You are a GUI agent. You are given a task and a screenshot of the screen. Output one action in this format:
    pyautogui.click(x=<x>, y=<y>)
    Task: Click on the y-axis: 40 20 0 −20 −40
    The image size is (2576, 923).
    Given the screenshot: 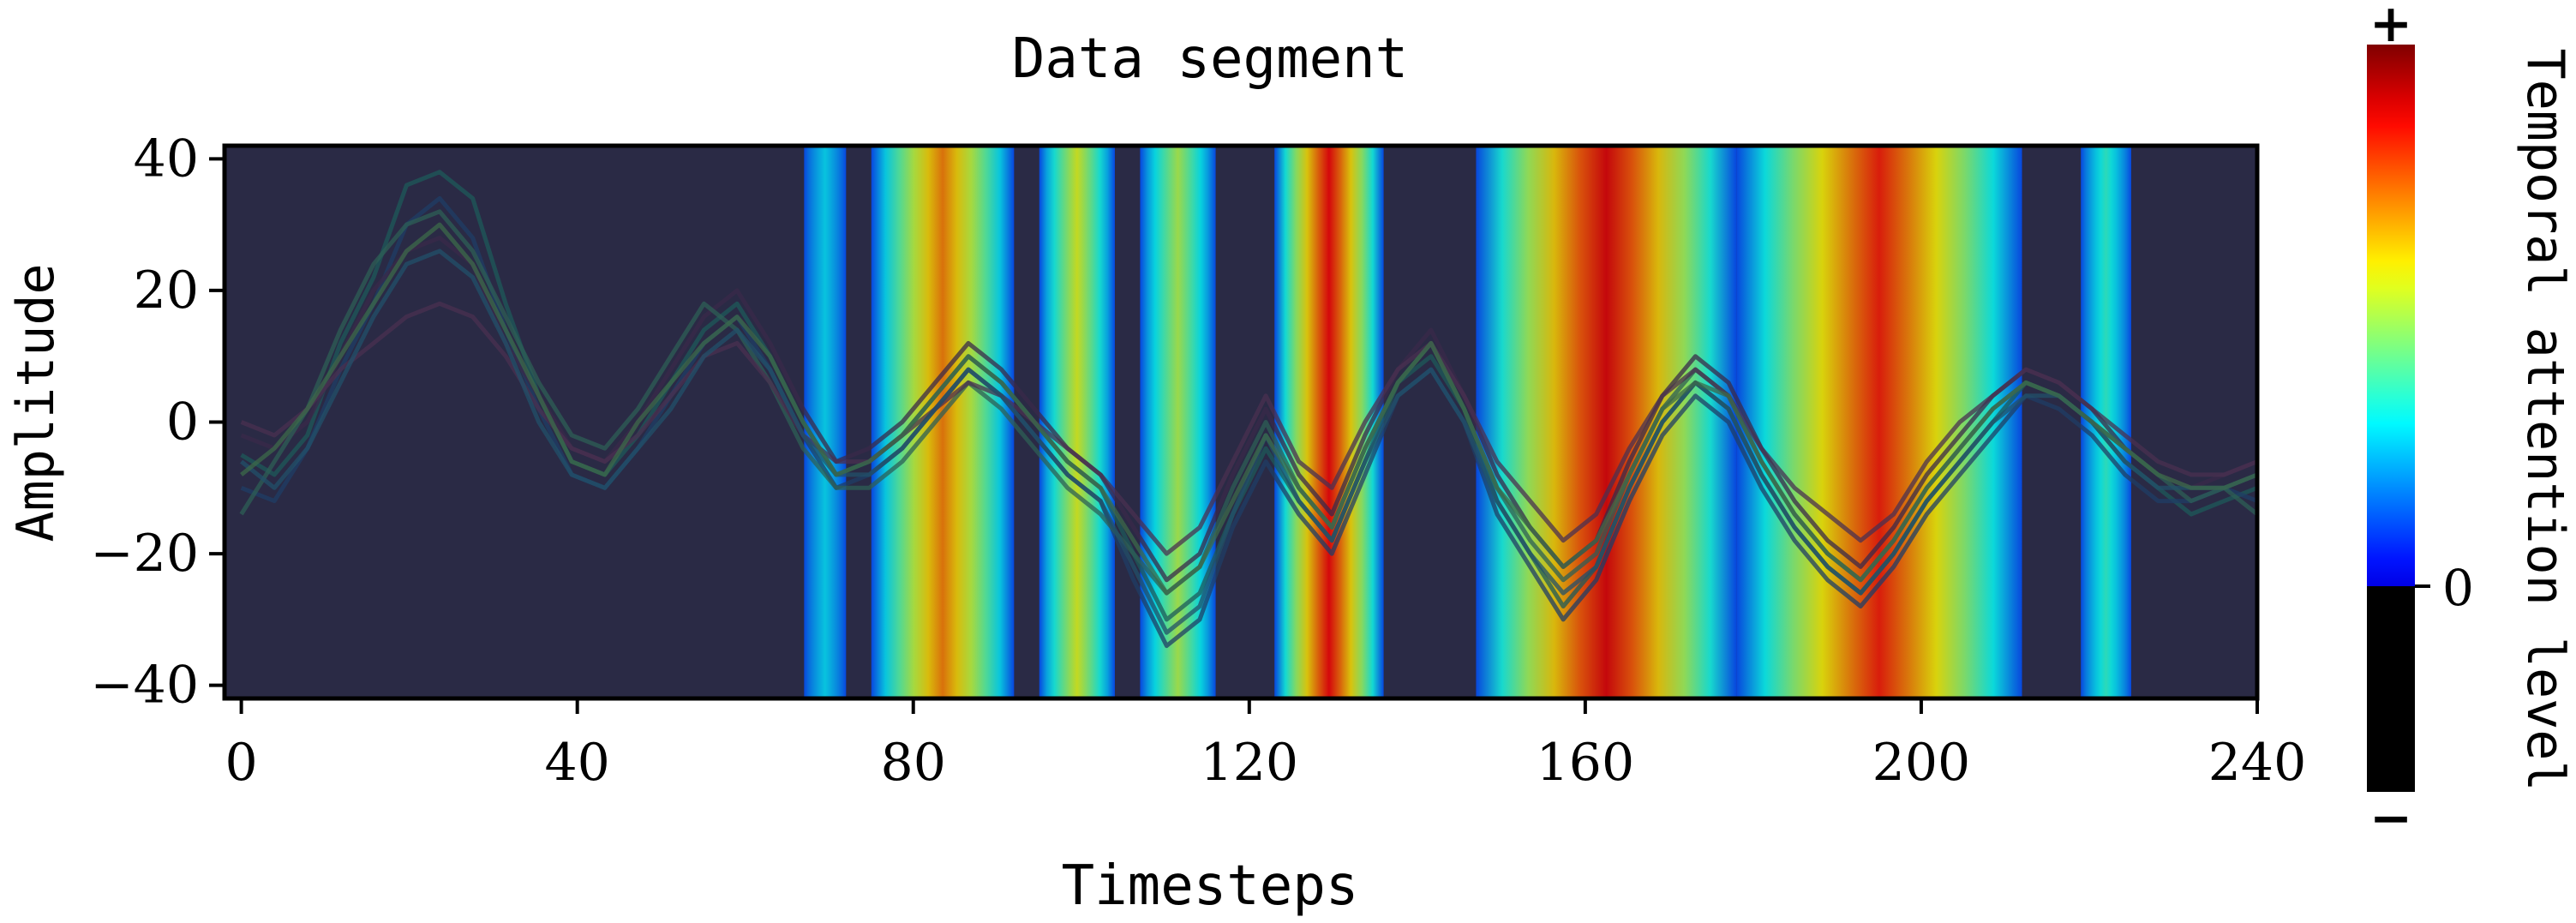 What is the action you would take?
    pyautogui.click(x=157, y=422)
    